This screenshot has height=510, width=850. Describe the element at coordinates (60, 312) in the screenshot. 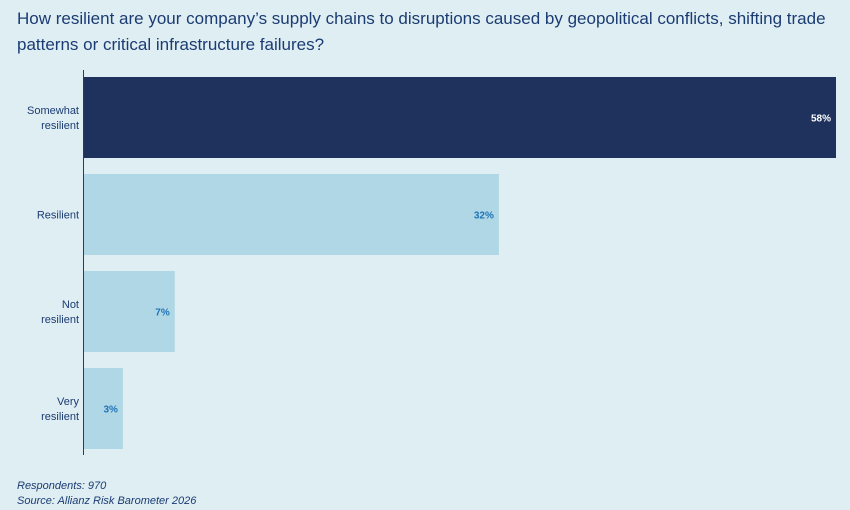

I see `category-label-2: Not resilient` at that location.